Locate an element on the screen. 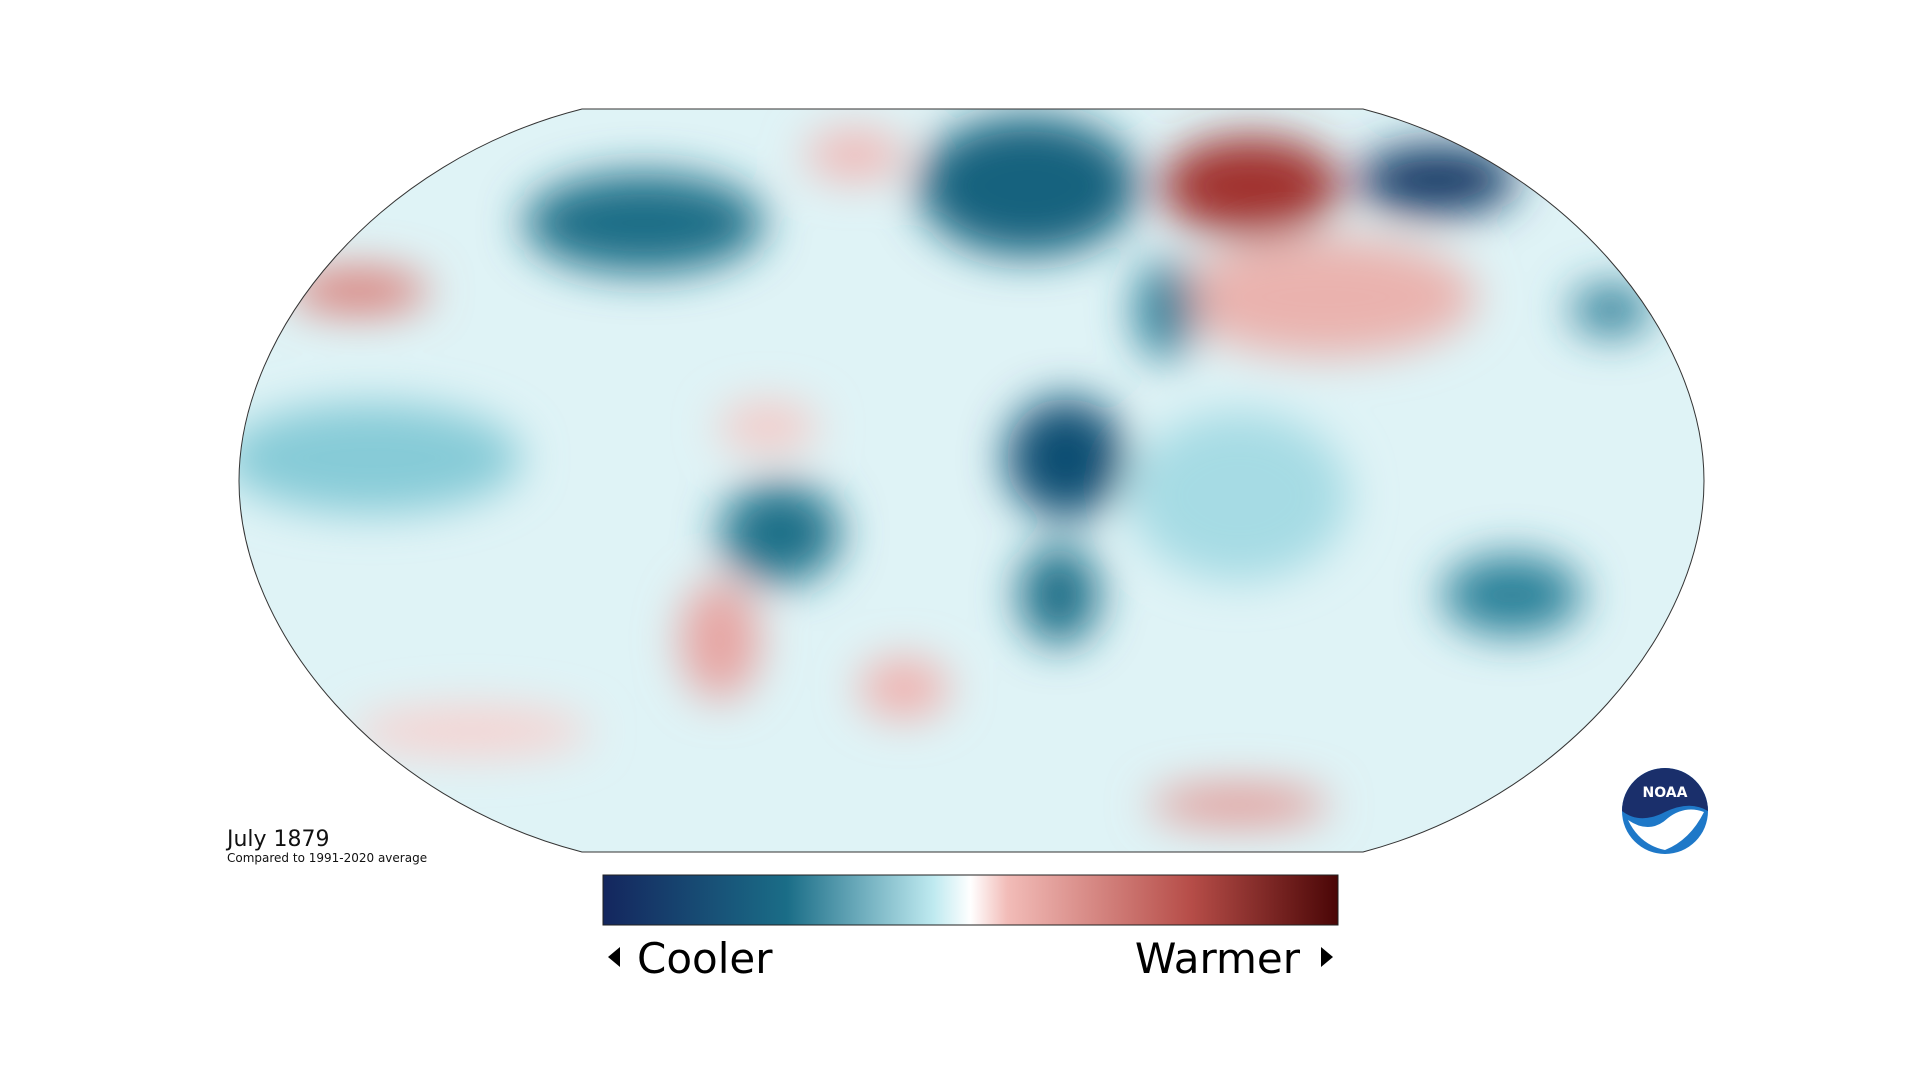 Image resolution: width=1920 pixels, height=1080 pixels. map-subtitle: Compared to 1991-2020 average is located at coordinates (327, 858).